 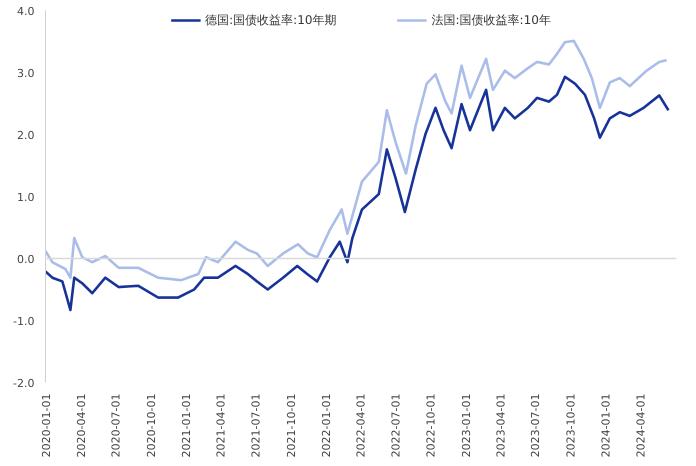 What do you see at coordinates (466, 425) in the screenshot?
I see `x-tick-label: 2023-01-01` at bounding box center [466, 425].